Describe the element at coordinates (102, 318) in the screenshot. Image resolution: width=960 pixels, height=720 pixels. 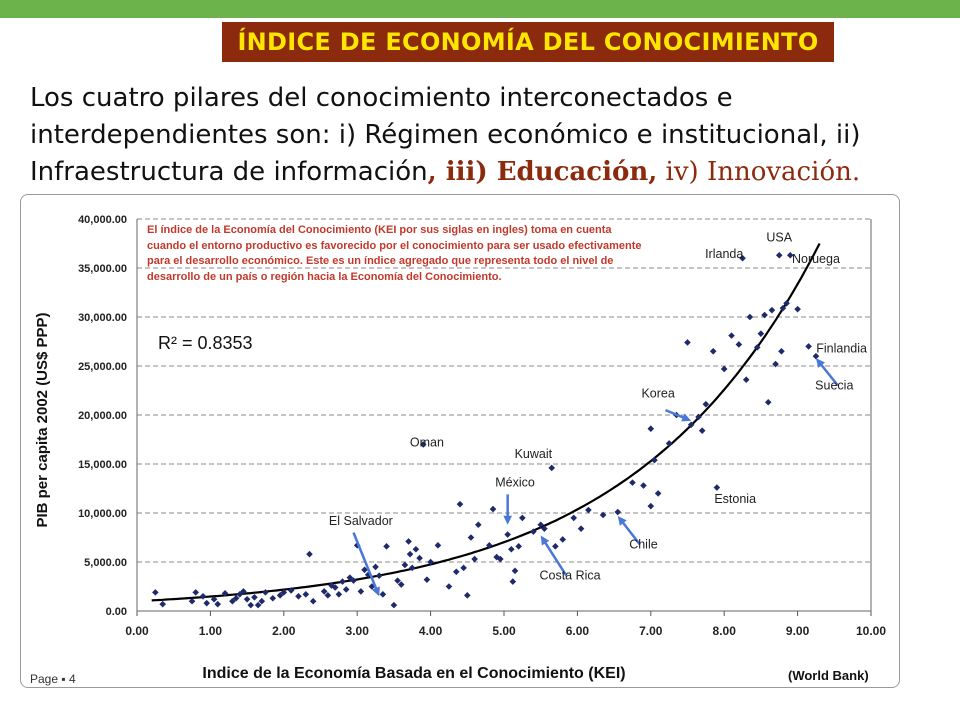
I see `y-tick-label: 30,000.00` at that location.